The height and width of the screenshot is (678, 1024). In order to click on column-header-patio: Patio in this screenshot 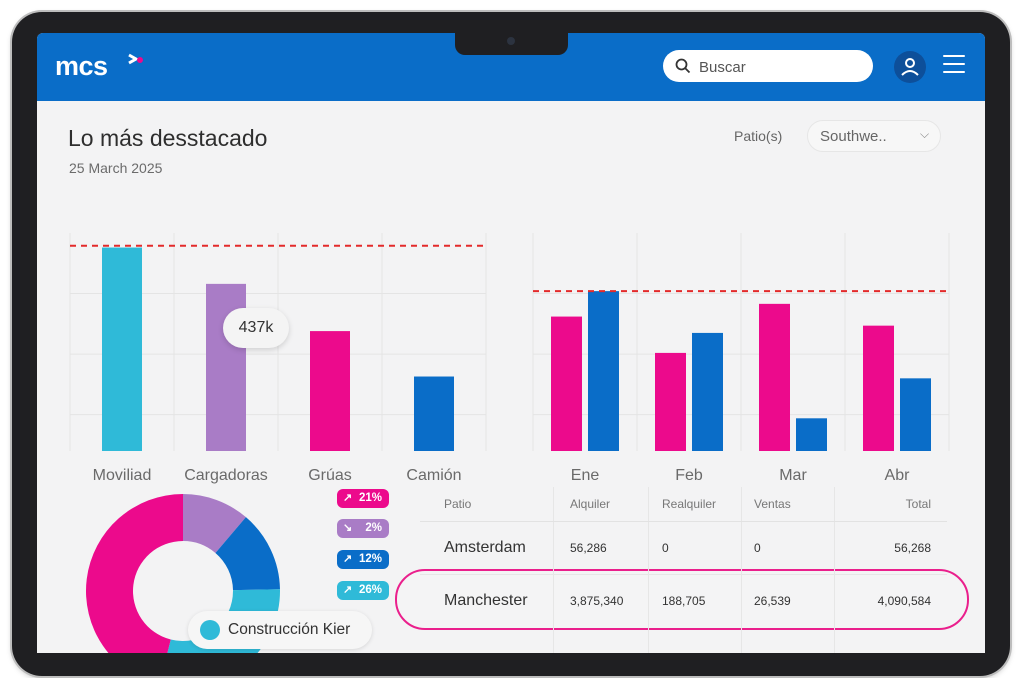, I will do `click(458, 504)`.